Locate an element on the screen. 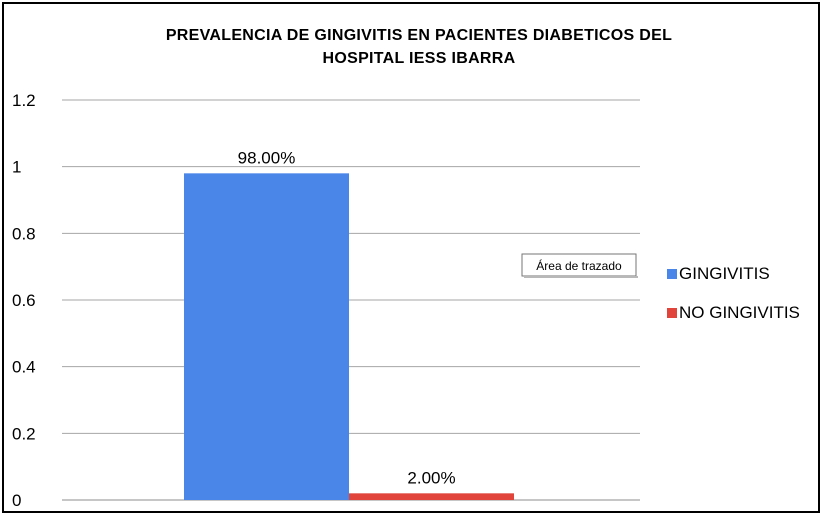 The height and width of the screenshot is (517, 826). y-tick-label: 0.6 is located at coordinates (24, 300).